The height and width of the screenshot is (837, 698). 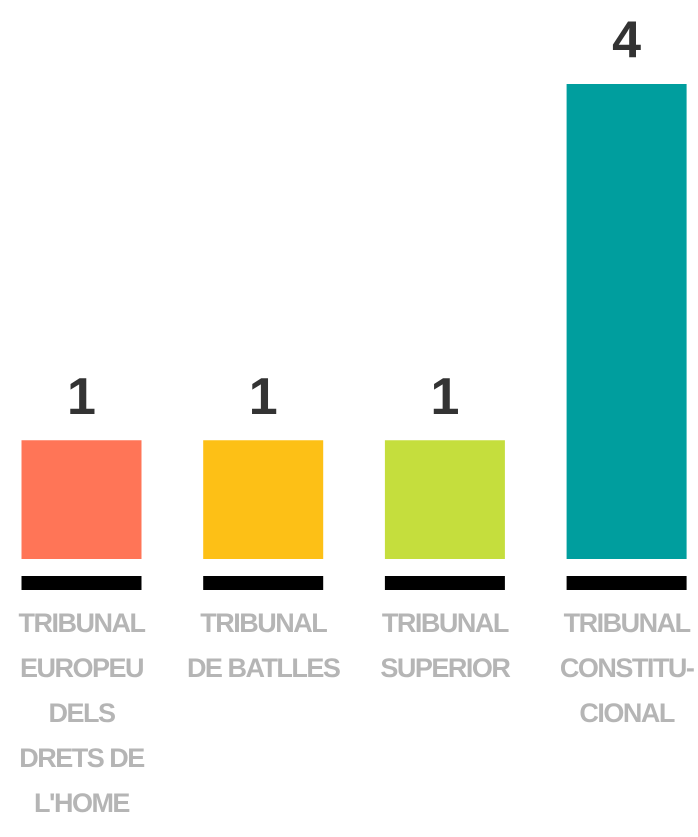 I want to click on category-label: DRETS DE, so click(x=81, y=758).